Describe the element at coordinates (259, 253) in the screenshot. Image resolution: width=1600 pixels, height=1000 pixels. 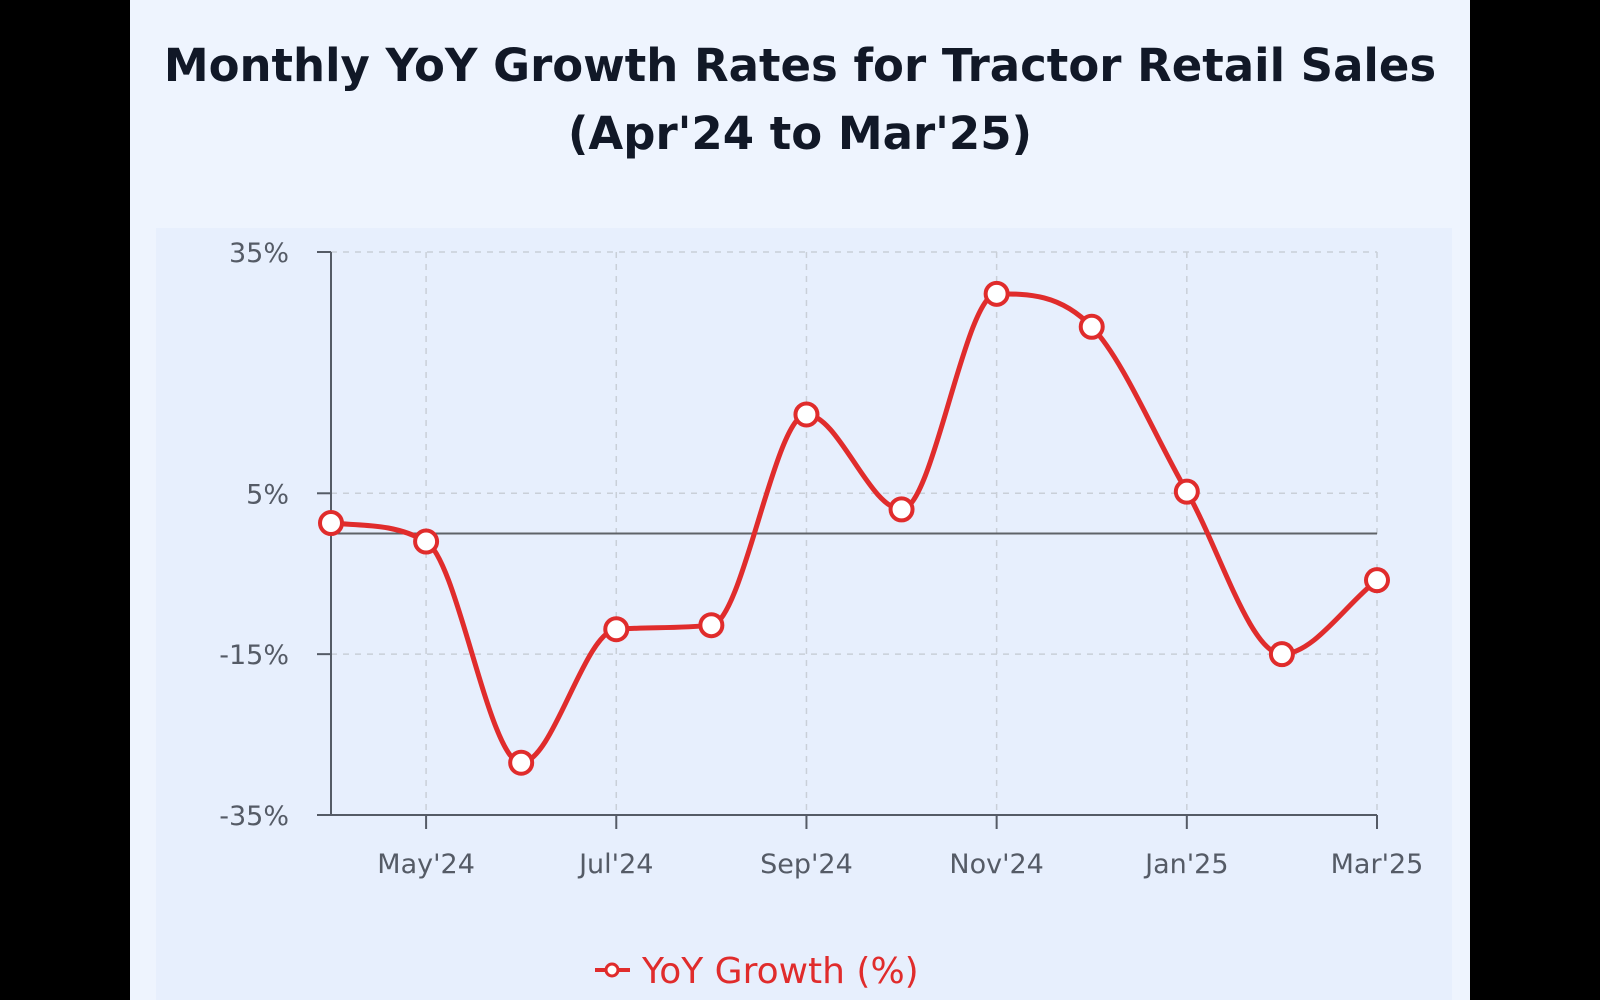
I see `y-tick-label: 35%` at that location.